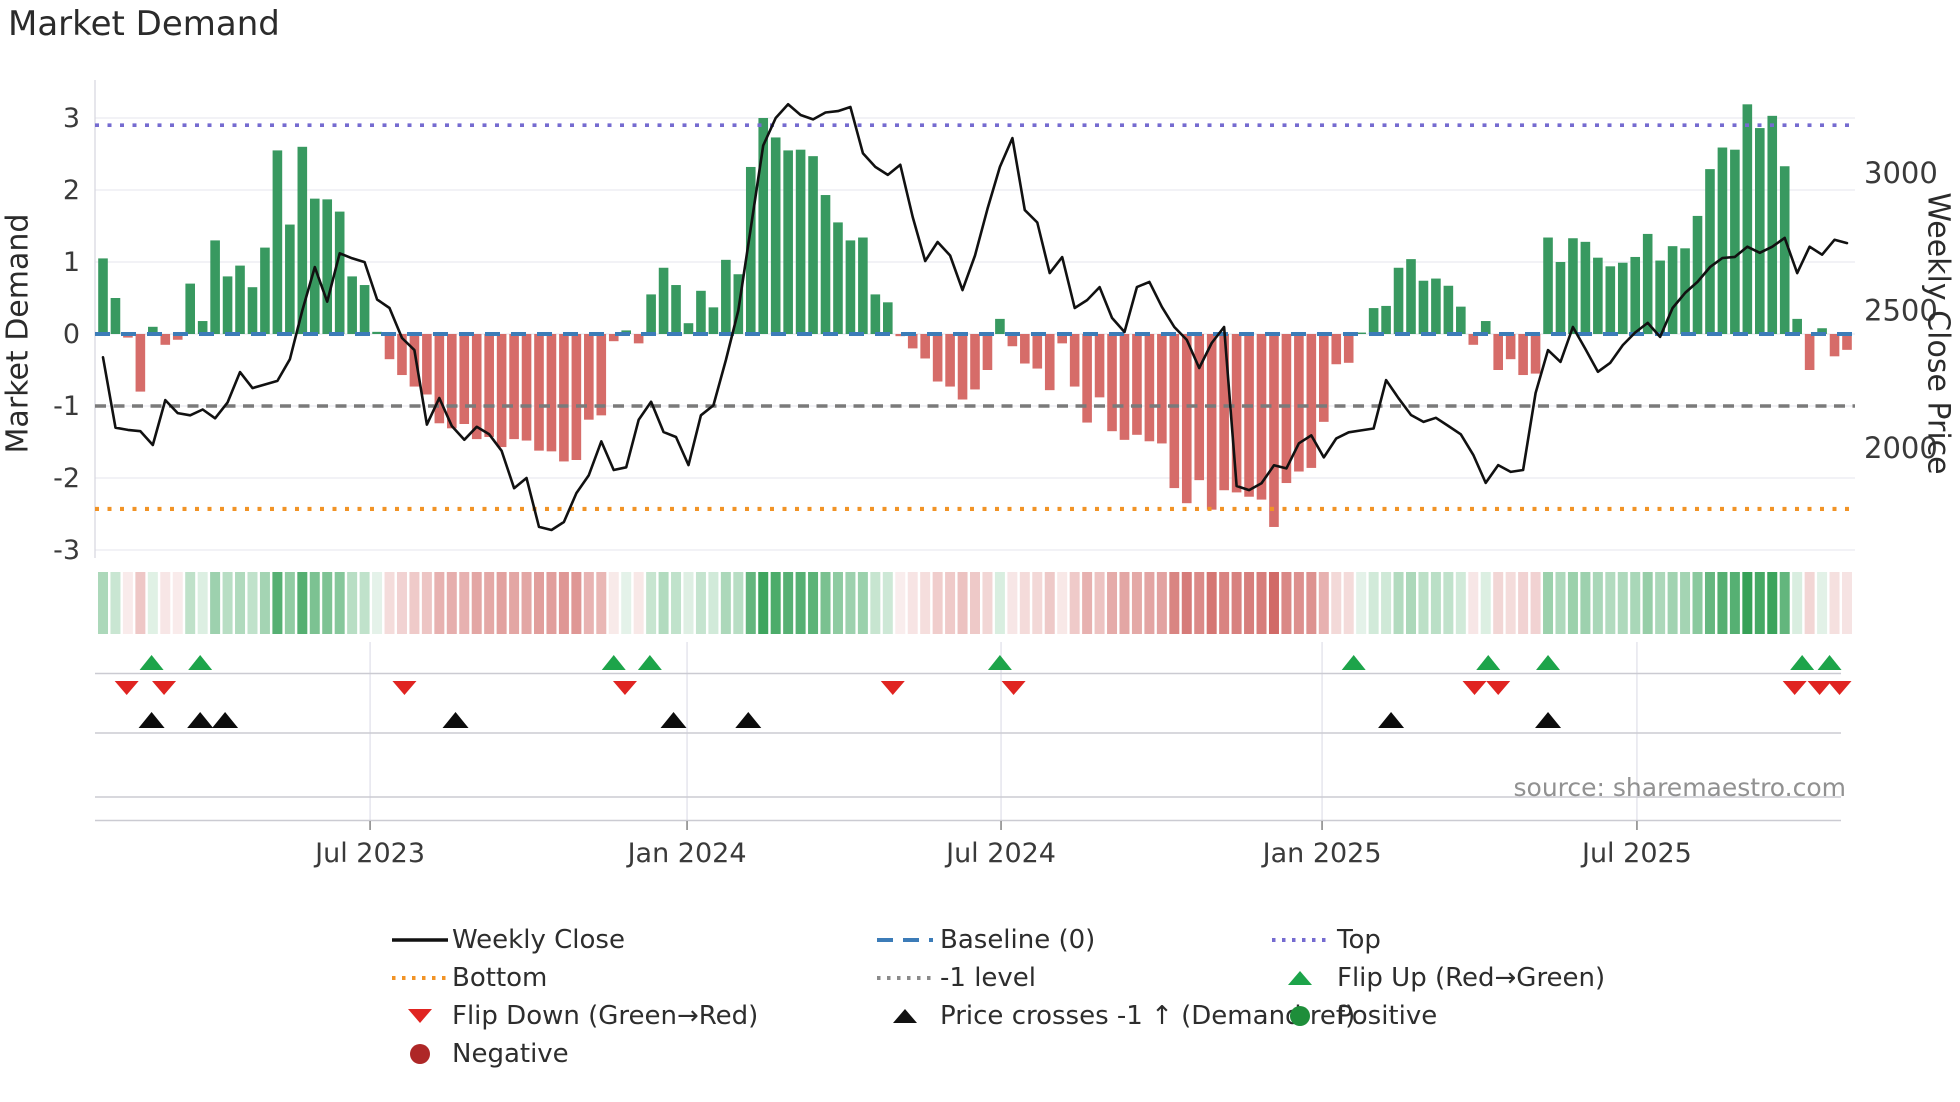 The height and width of the screenshot is (1102, 1960). Describe the element at coordinates (1901, 173) in the screenshot. I see `y-right-tick-label: 3000` at that location.